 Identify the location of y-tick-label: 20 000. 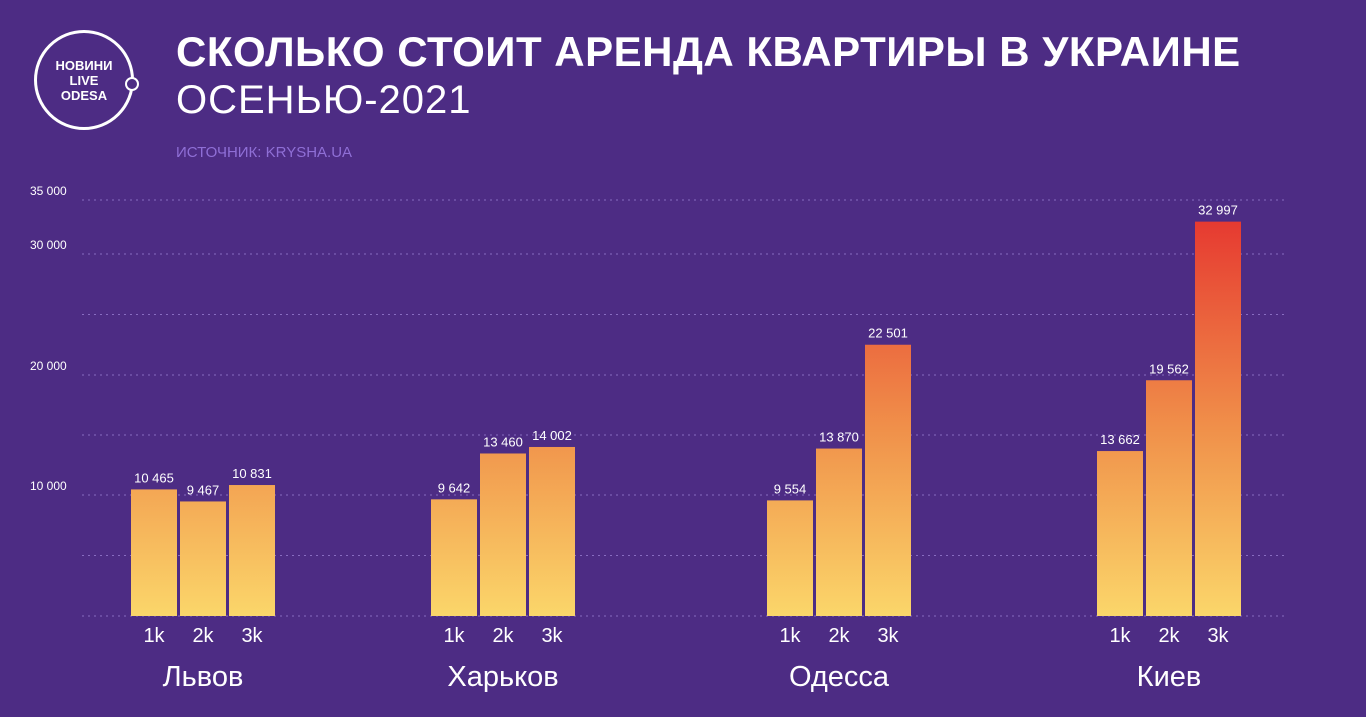
(48, 366).